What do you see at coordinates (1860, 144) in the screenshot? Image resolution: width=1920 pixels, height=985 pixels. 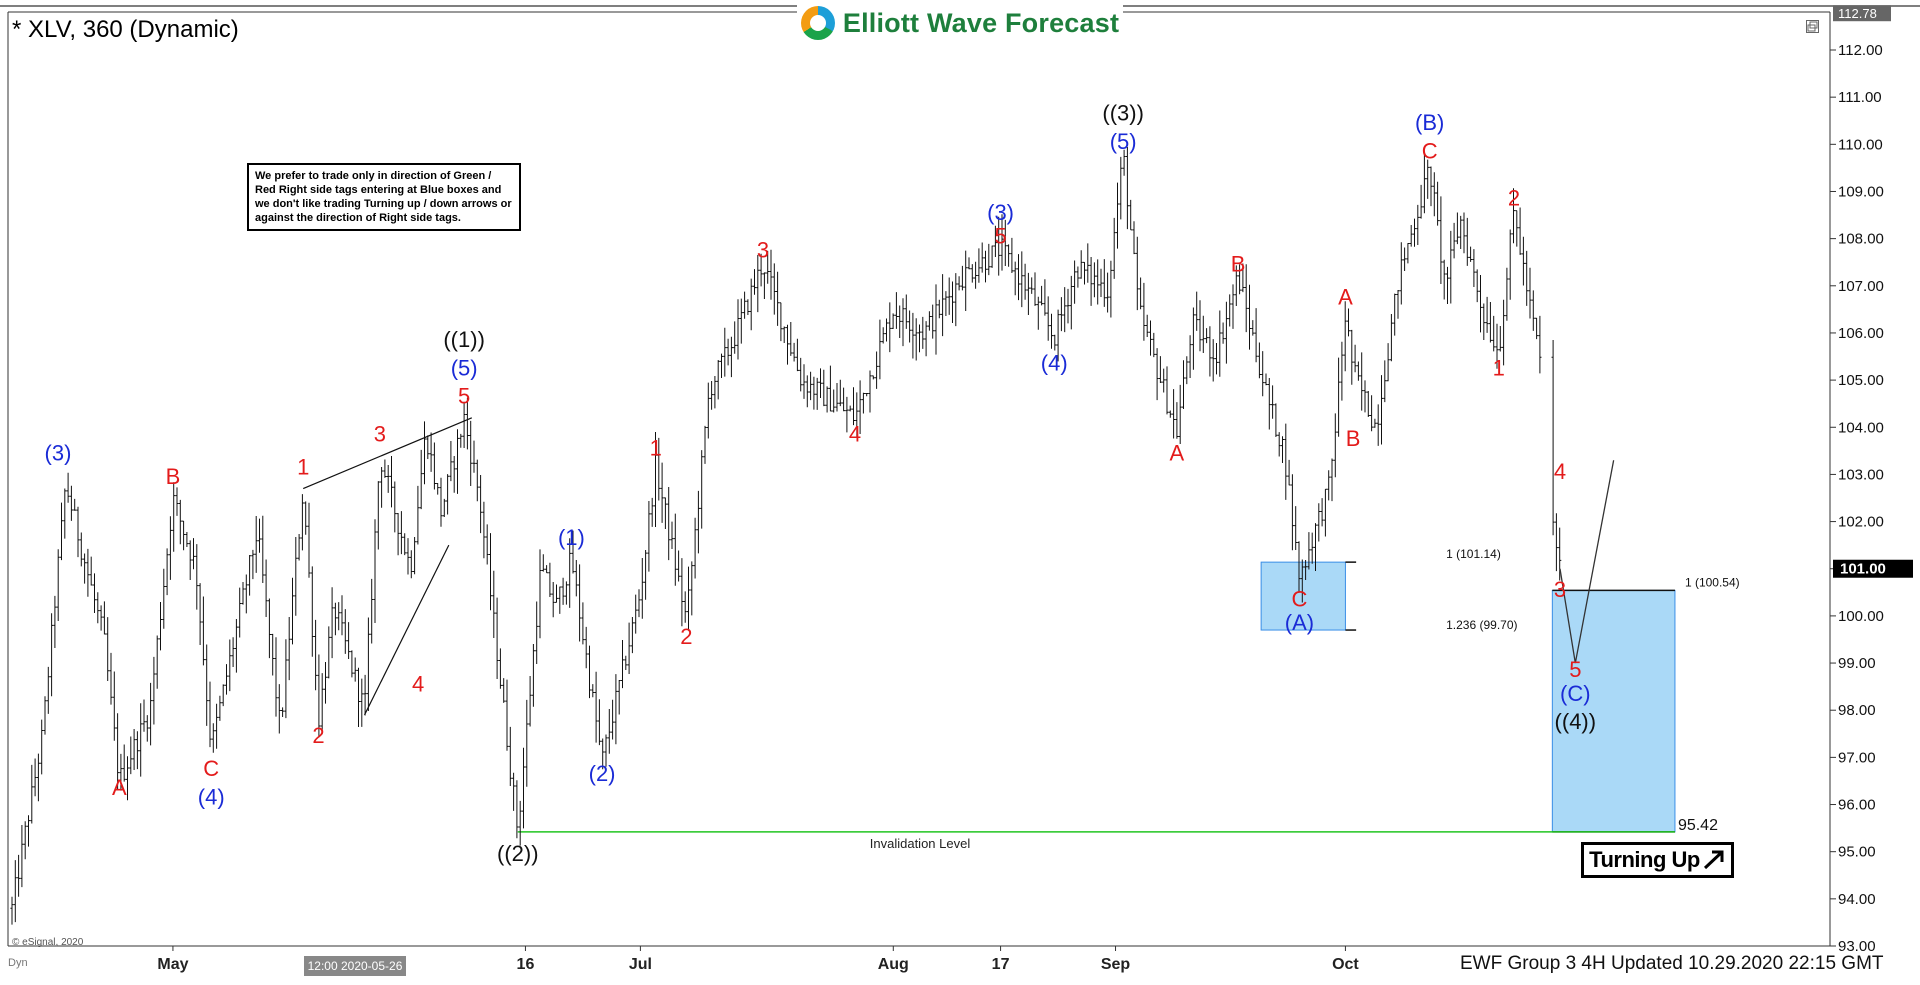 I see `price-tick-label: 110.00` at bounding box center [1860, 144].